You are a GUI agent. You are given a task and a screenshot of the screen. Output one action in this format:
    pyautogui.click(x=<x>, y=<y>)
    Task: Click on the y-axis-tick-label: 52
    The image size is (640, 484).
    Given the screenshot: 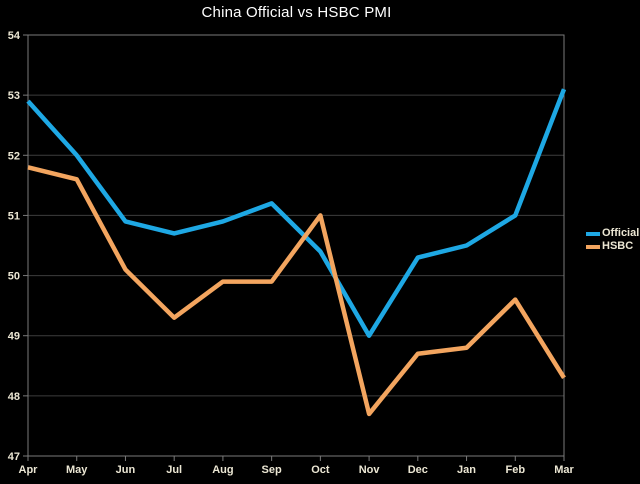 What is the action you would take?
    pyautogui.click(x=14, y=156)
    